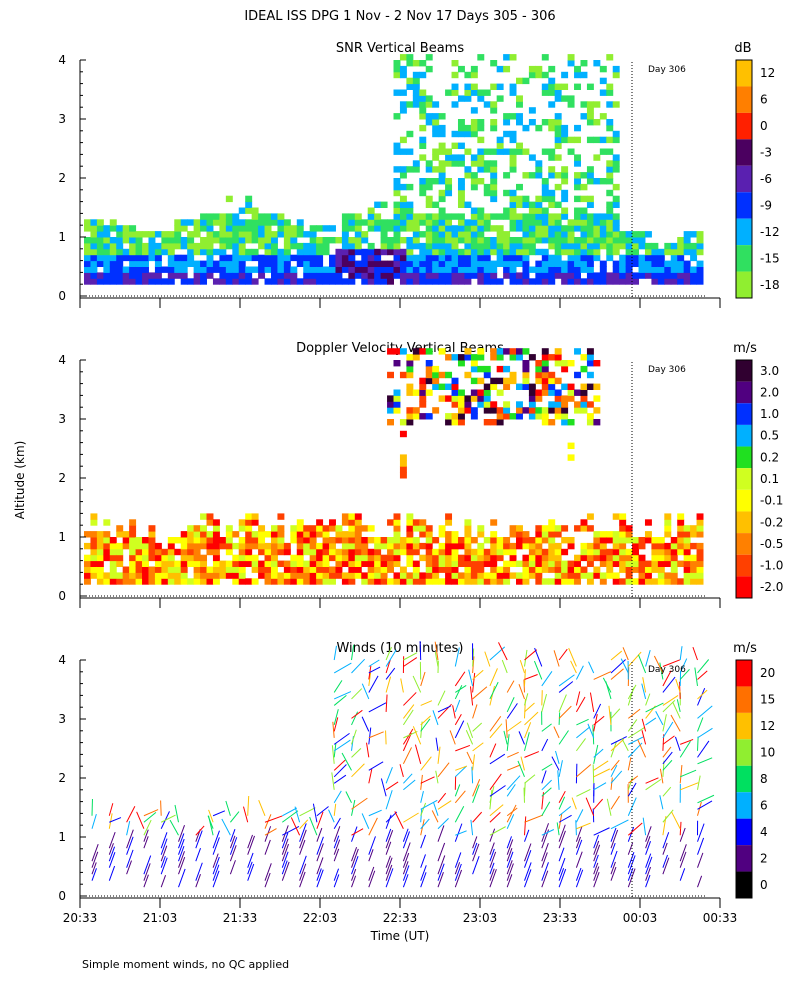 The image size is (800, 1000). Describe the element at coordinates (744, 414) in the screenshot. I see `colorbar-swatch` at that location.